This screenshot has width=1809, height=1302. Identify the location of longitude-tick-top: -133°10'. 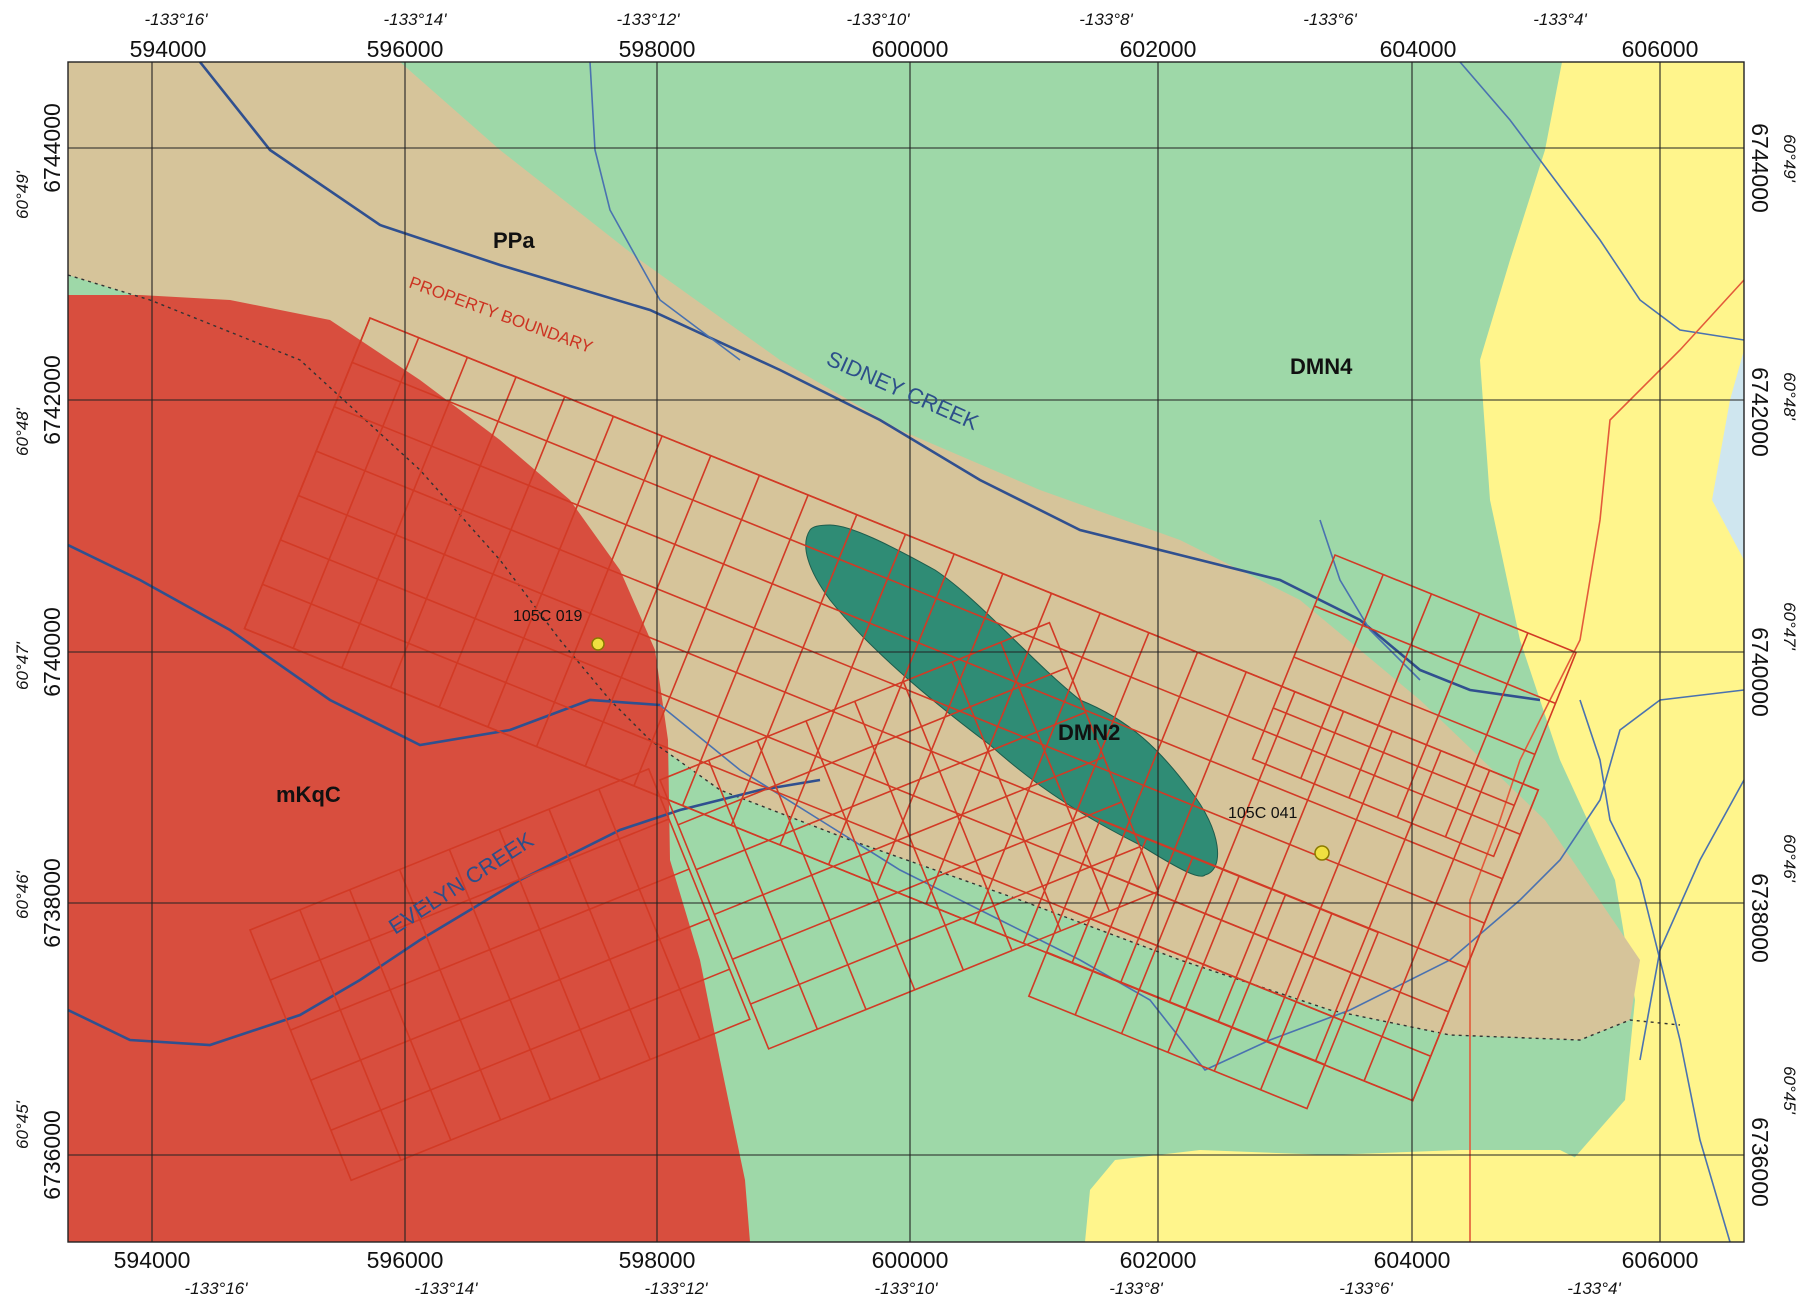
(879, 19).